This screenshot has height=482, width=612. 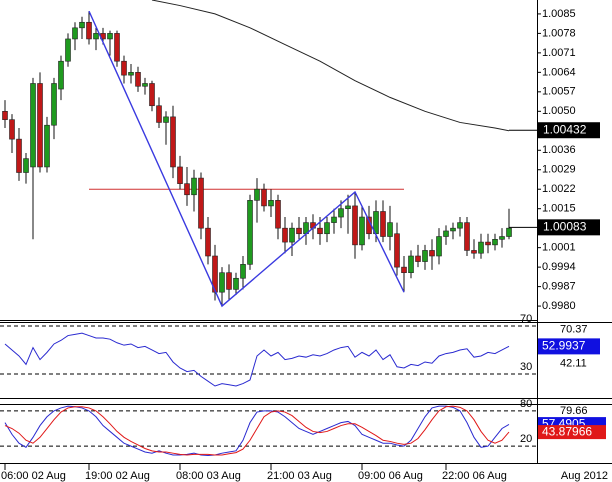 I want to click on rsi-level-label: 70, so click(x=526, y=319).